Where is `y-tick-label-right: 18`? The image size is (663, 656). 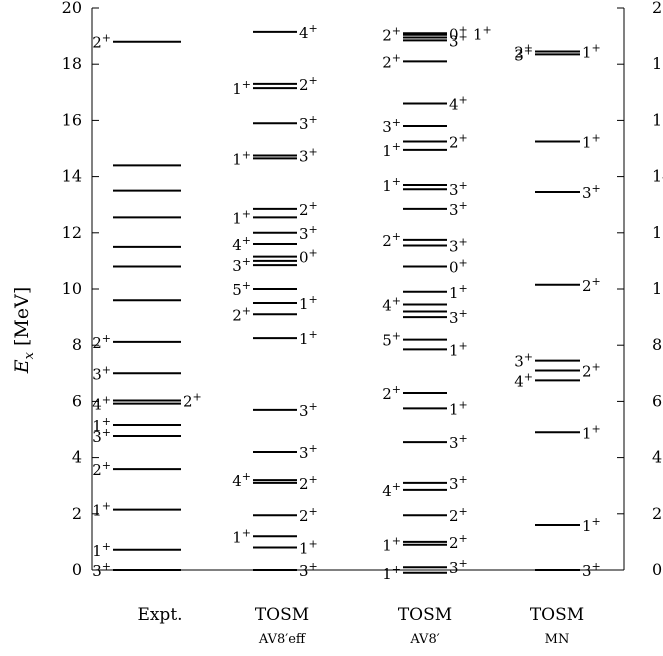 y-tick-label-right: 18 is located at coordinates (657, 63).